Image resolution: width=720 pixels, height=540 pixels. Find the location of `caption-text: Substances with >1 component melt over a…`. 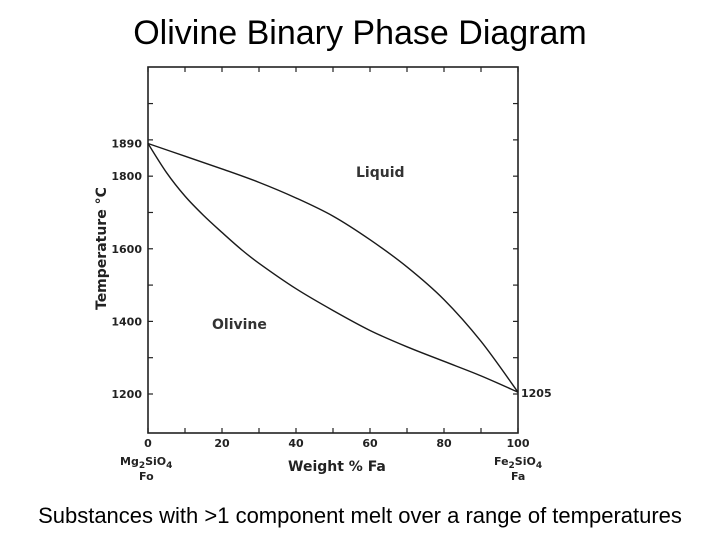

caption-text: Substances with >1 component melt over a… is located at coordinates (360, 515).